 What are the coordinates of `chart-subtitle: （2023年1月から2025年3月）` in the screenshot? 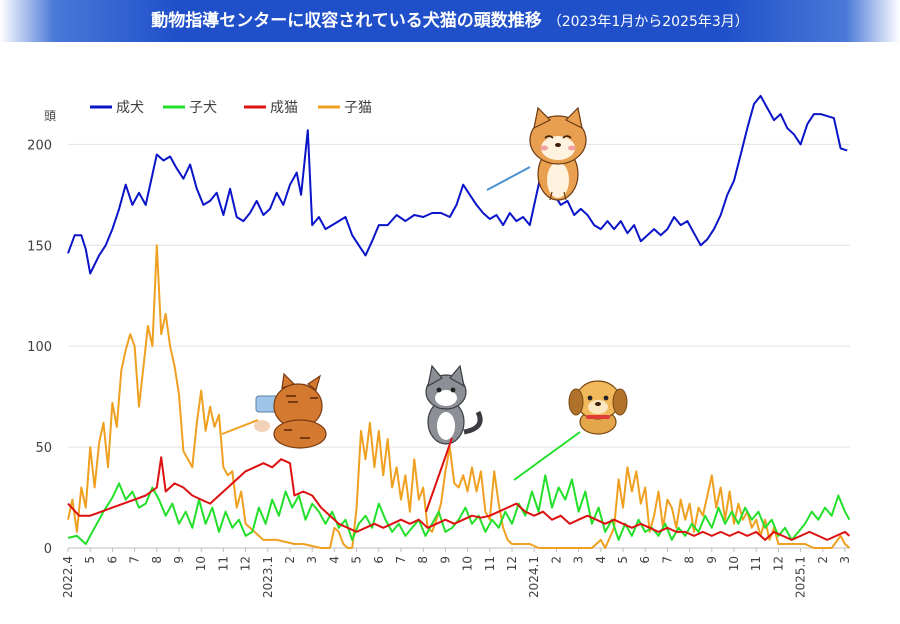 It's located at (648, 22).